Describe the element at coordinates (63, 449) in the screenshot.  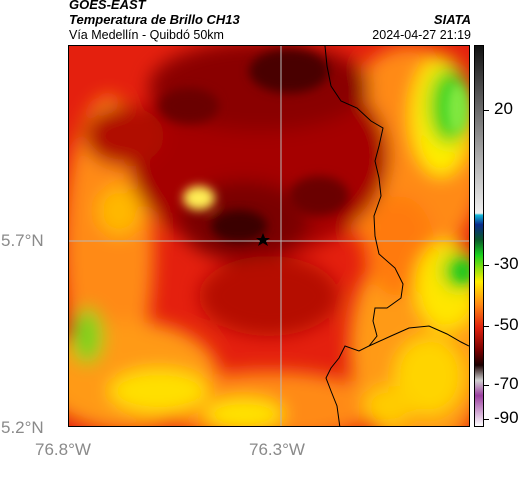
I see `lon-label-76.8: 76.8°W` at that location.